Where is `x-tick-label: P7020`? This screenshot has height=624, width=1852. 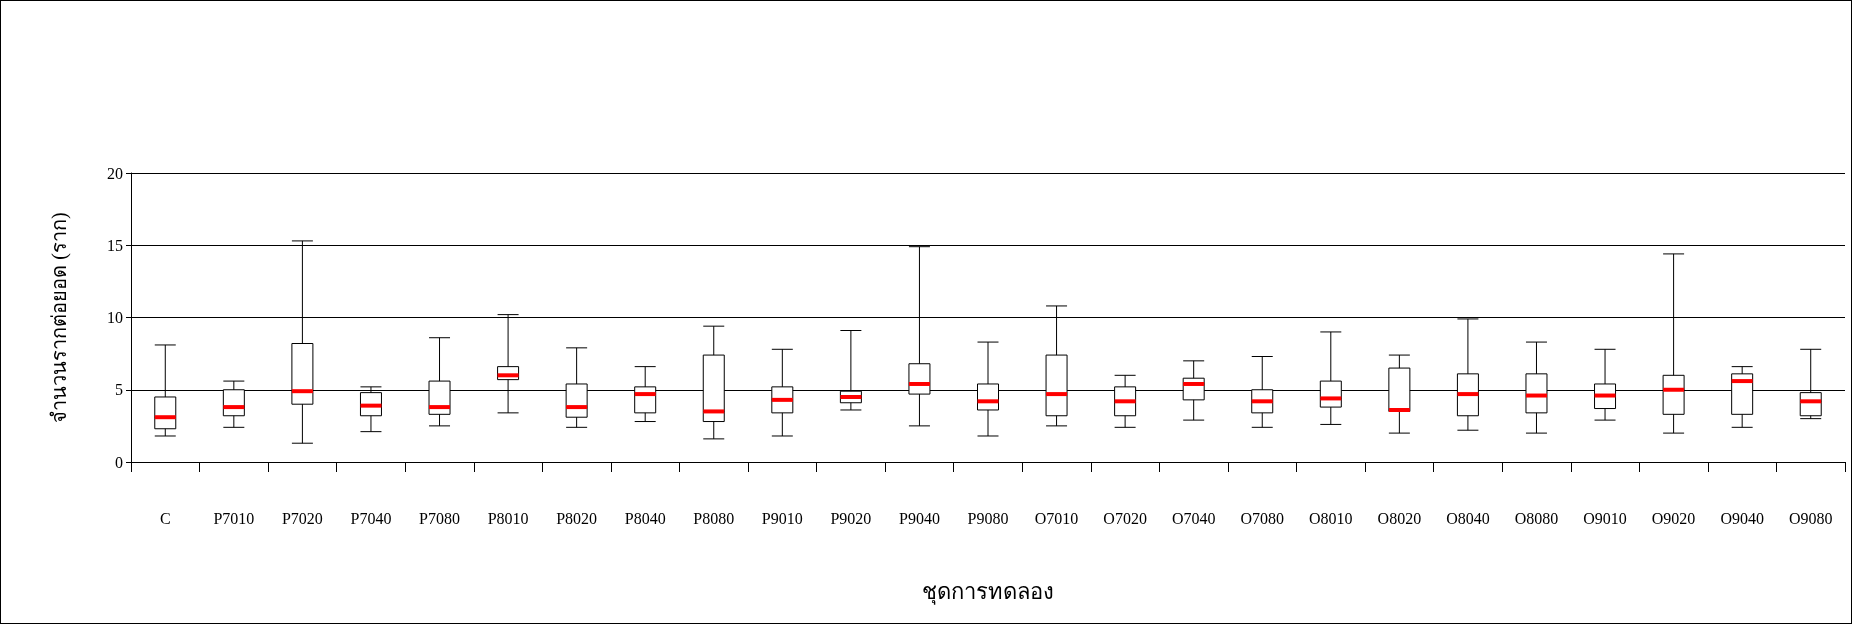
x-tick-label: P7020 is located at coordinates (302, 518).